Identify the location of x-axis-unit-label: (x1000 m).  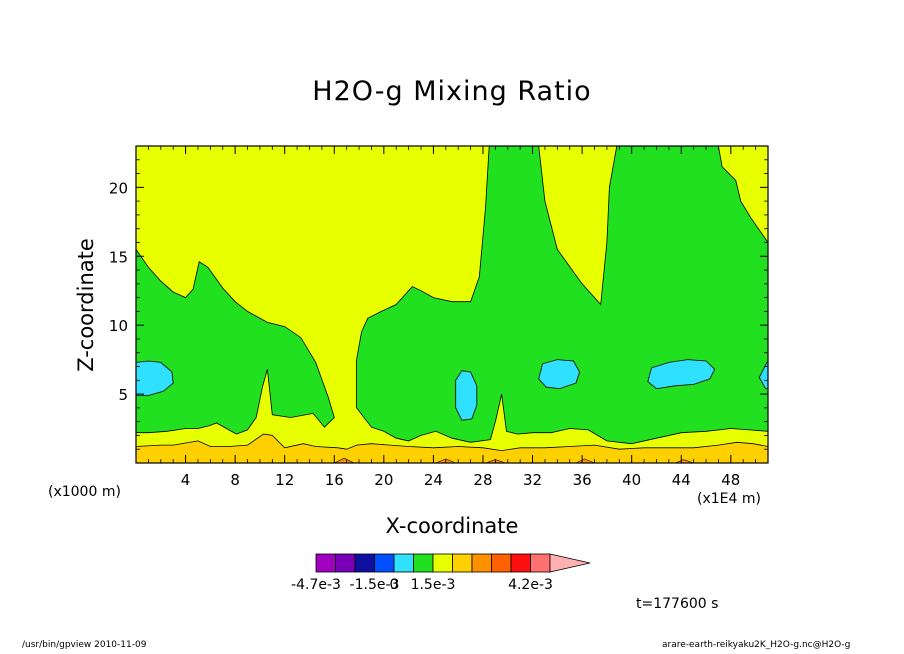
(84, 492).